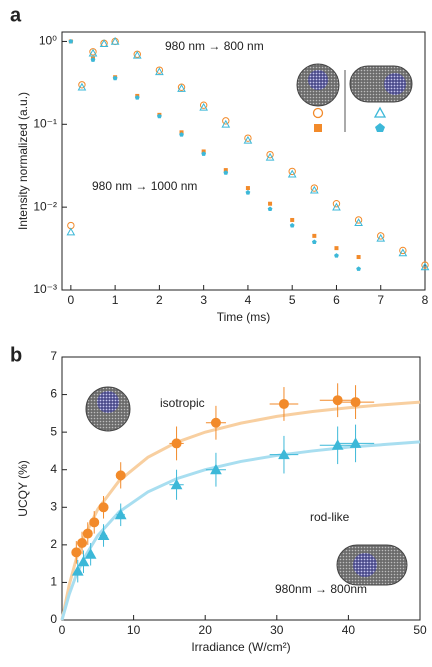 The image size is (432, 667). Describe the element at coordinates (53, 469) in the screenshot. I see `y-tick-label: 4` at that location.